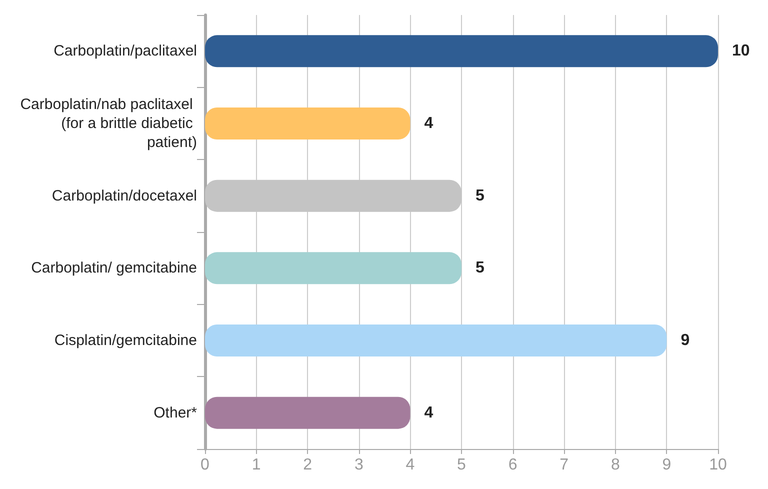 The image size is (768, 489). I want to click on y-tick-label: Carboplatin/paclitaxel, so click(125, 51).